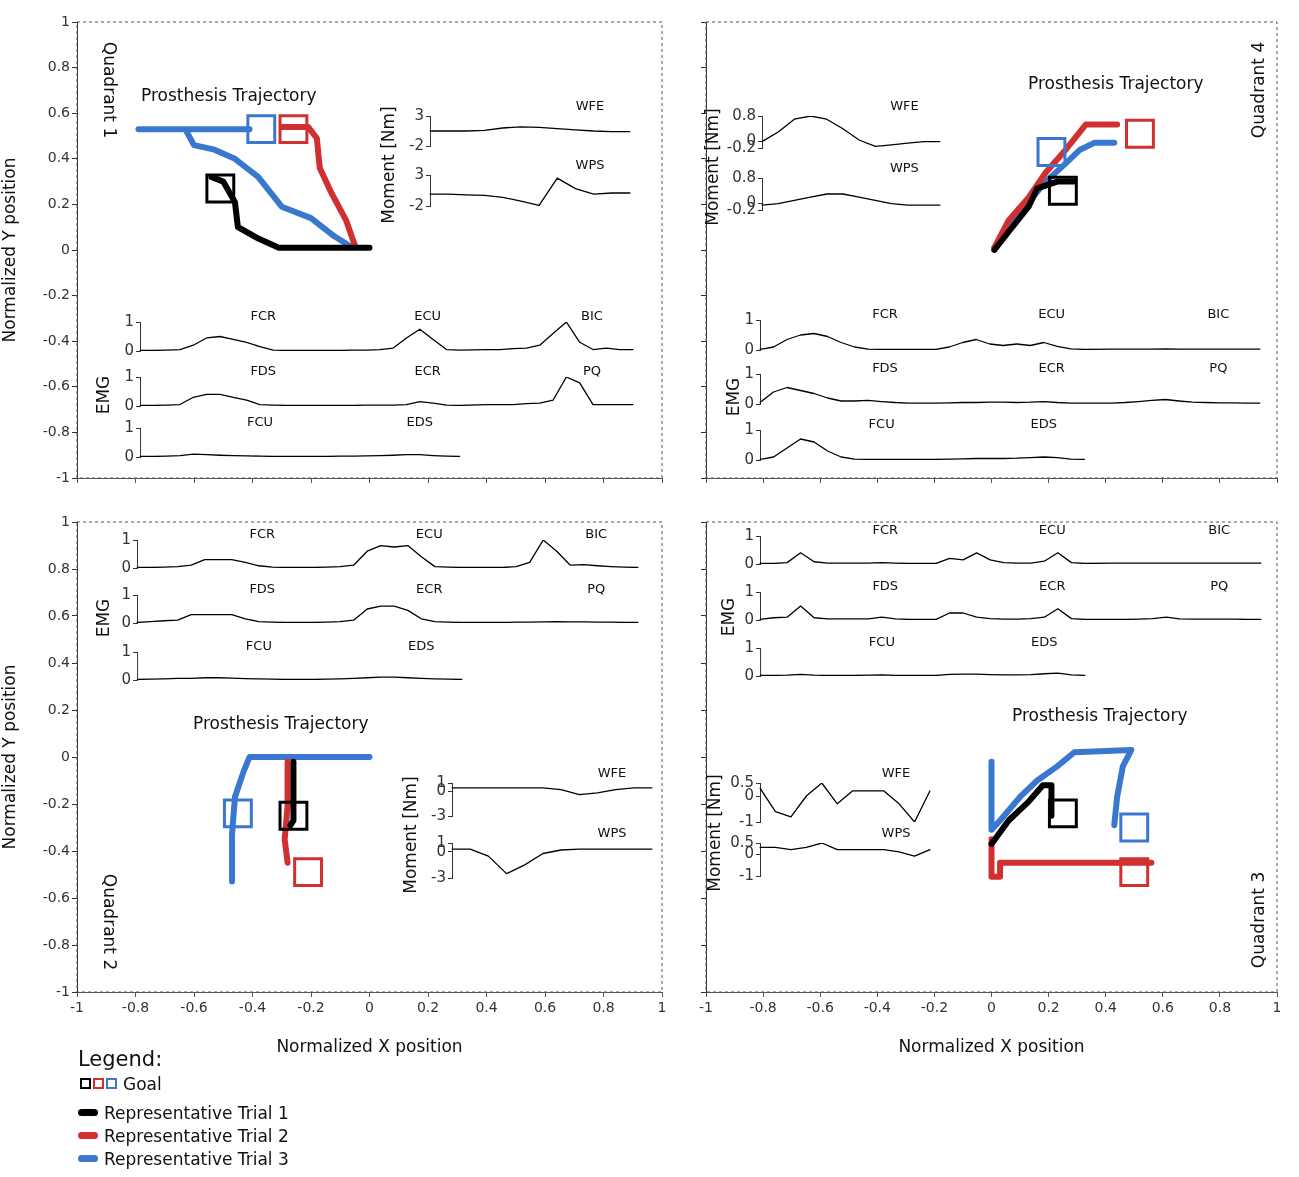  What do you see at coordinates (733, 397) in the screenshot?
I see `annotation: EMG` at bounding box center [733, 397].